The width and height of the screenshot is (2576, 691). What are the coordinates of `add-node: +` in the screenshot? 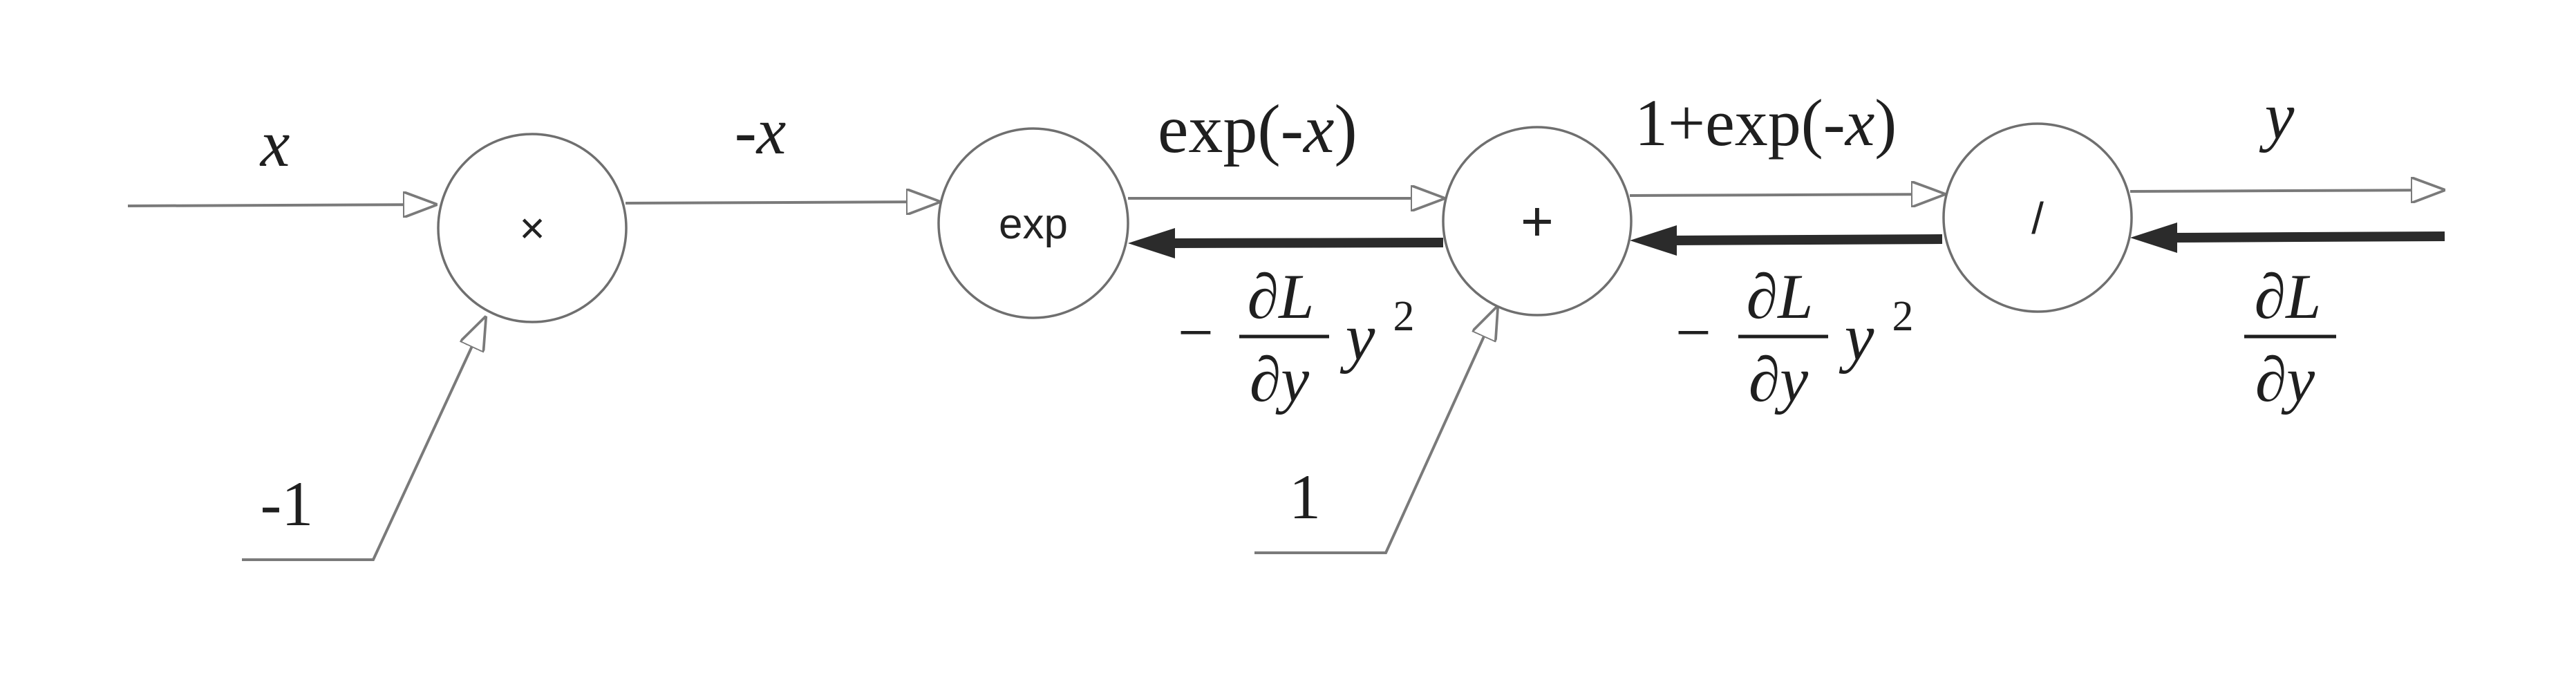 It's located at (1537, 221).